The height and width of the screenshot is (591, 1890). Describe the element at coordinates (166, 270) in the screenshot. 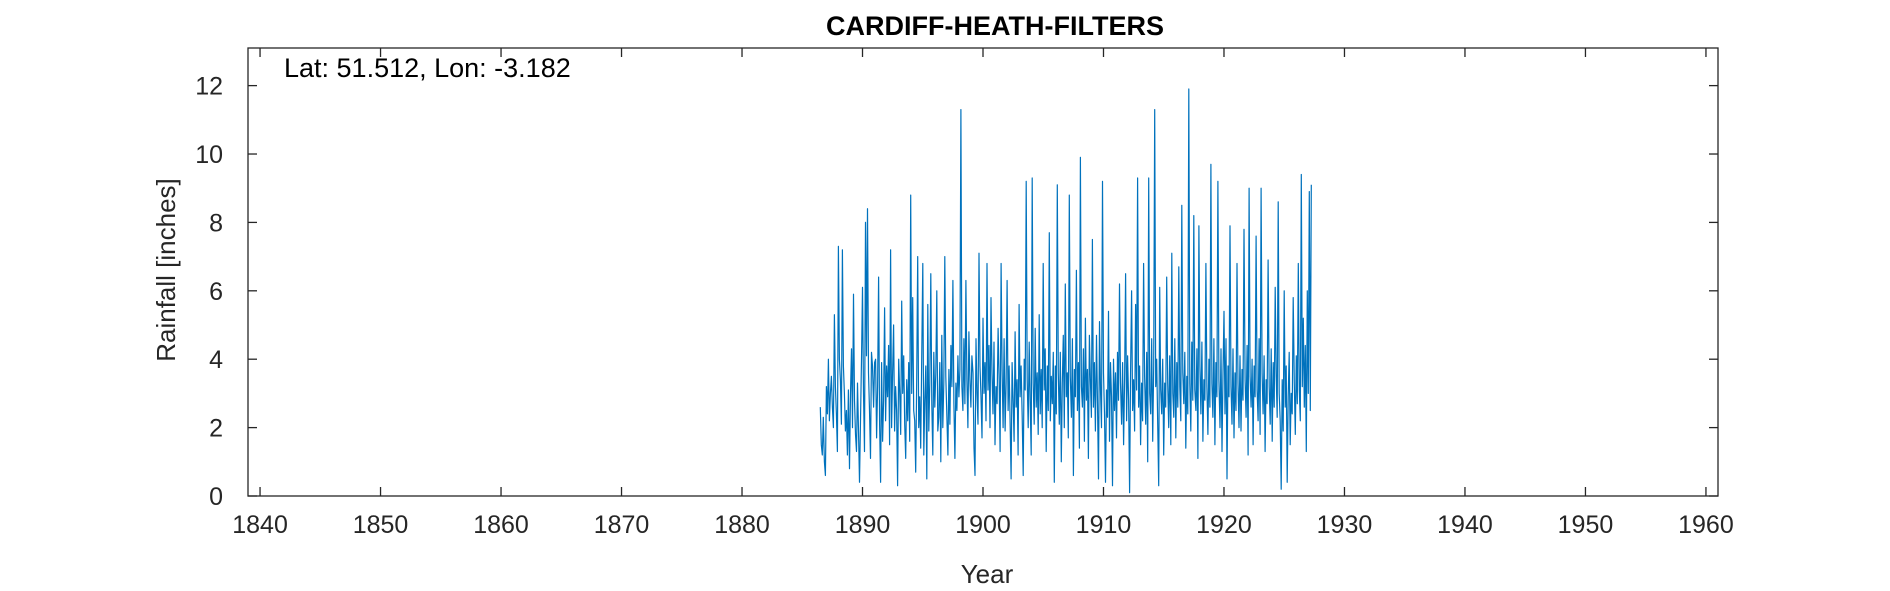

I see `y-axis-label: Rainfall [inches]` at that location.